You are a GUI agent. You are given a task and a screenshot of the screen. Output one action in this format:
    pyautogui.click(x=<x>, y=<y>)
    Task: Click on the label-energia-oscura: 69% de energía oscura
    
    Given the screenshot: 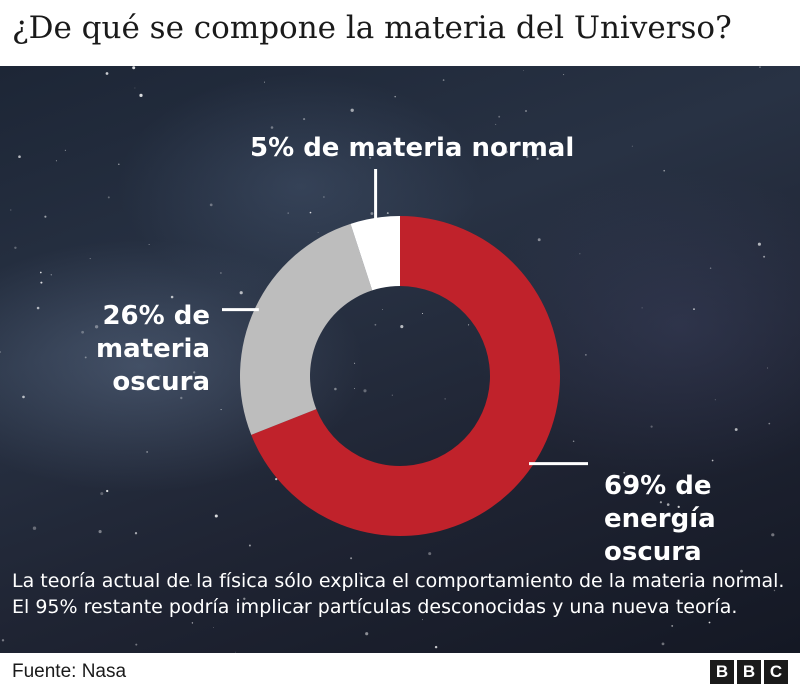 What is the action you would take?
    pyautogui.click(x=699, y=519)
    